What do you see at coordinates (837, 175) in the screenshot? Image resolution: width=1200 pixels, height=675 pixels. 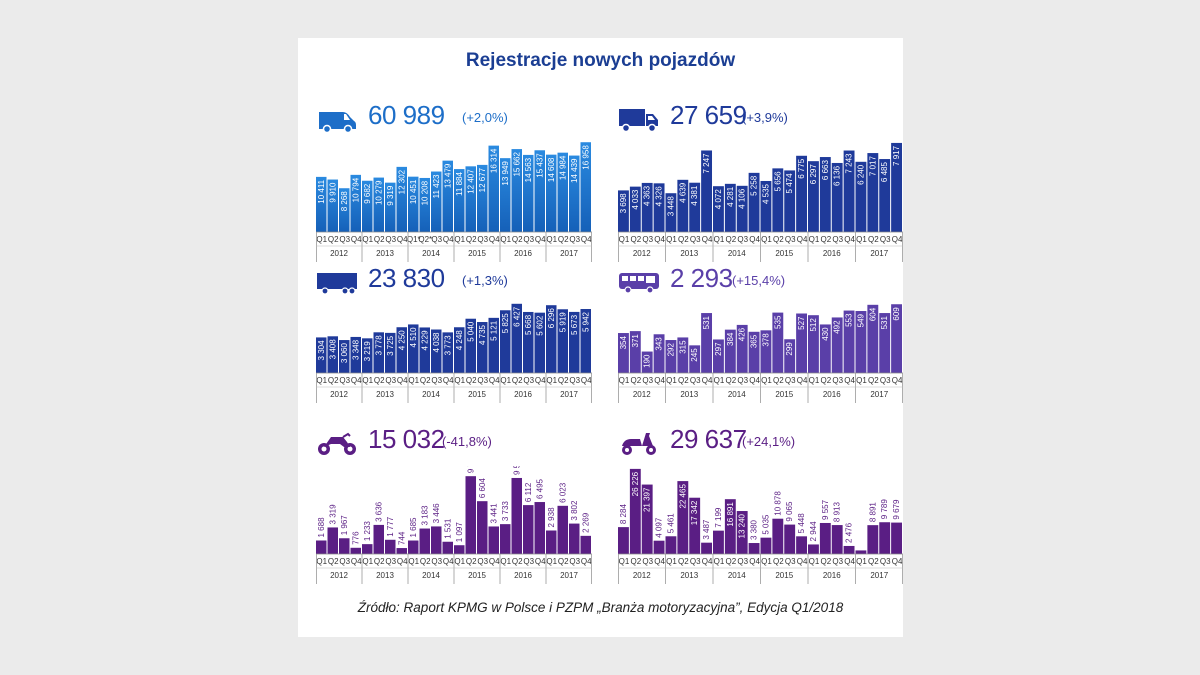 I see `data-label-trucks-18: 6 136` at bounding box center [837, 175].